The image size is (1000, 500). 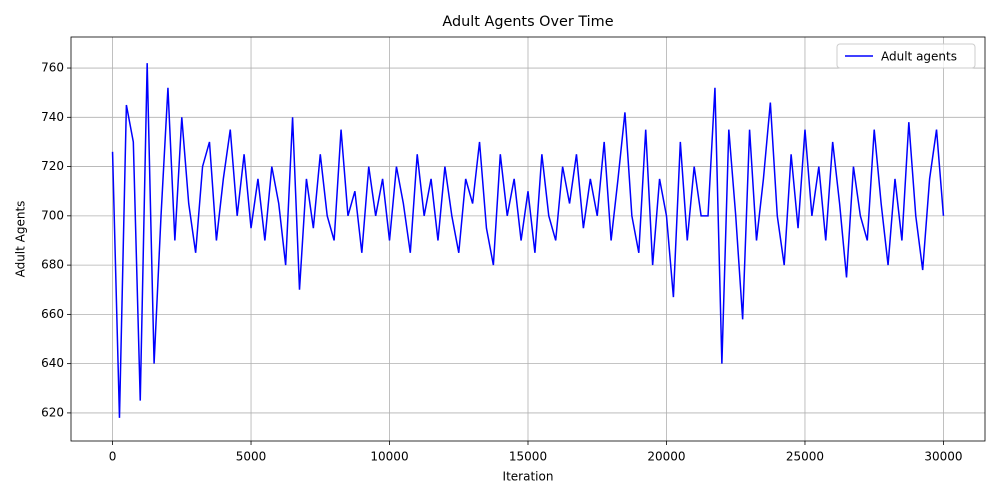 What do you see at coordinates (52, 215) in the screenshot?
I see `y-tick-label: 700` at bounding box center [52, 215].